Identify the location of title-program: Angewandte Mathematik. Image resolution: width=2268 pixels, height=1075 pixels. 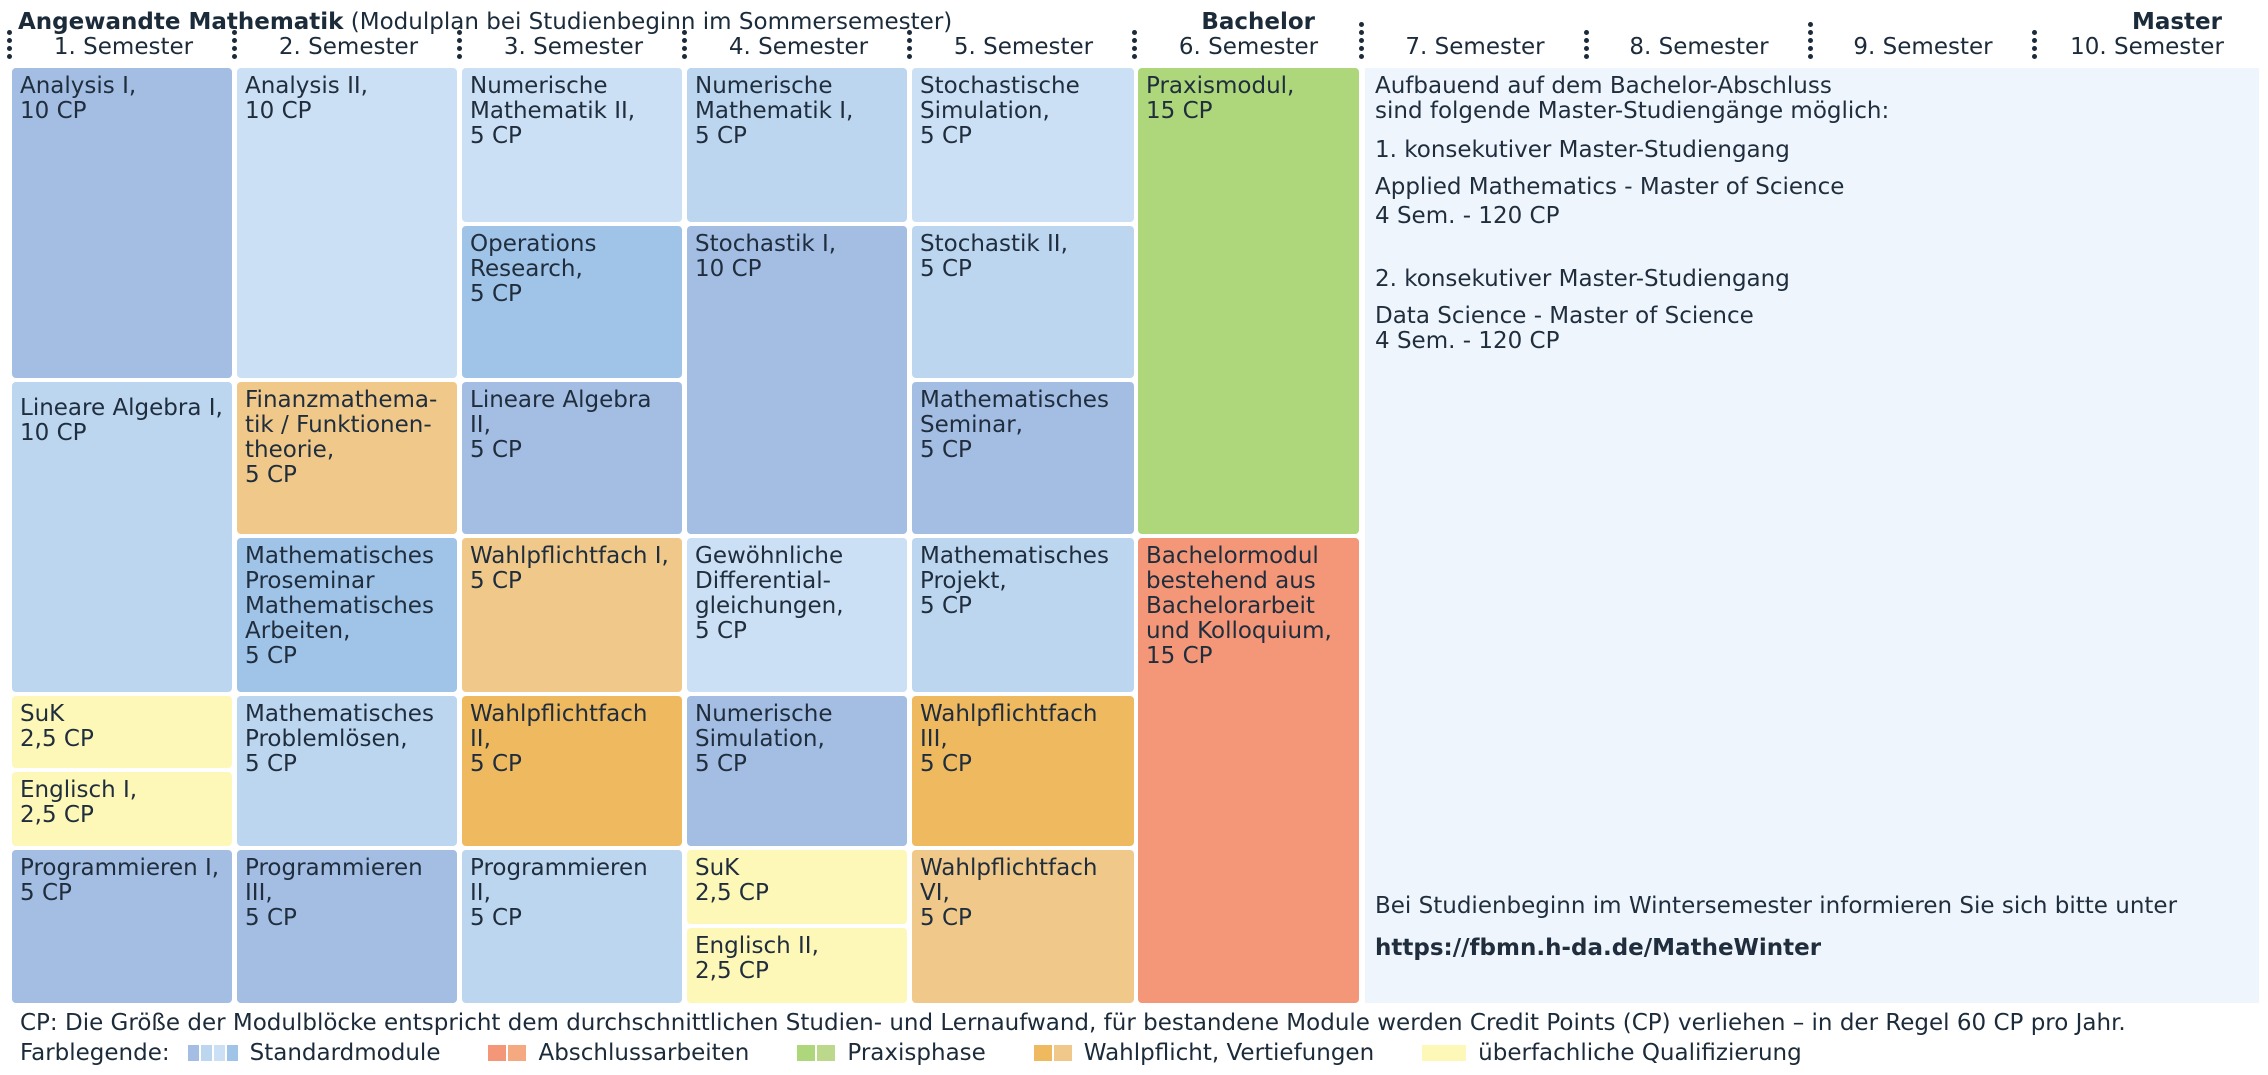
(181, 22).